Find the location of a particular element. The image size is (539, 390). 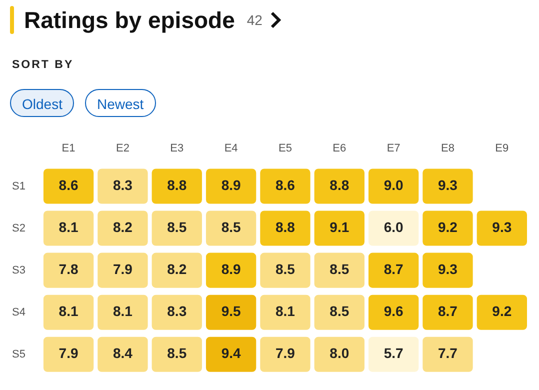

y-tick-label: S5 is located at coordinates (19, 354).